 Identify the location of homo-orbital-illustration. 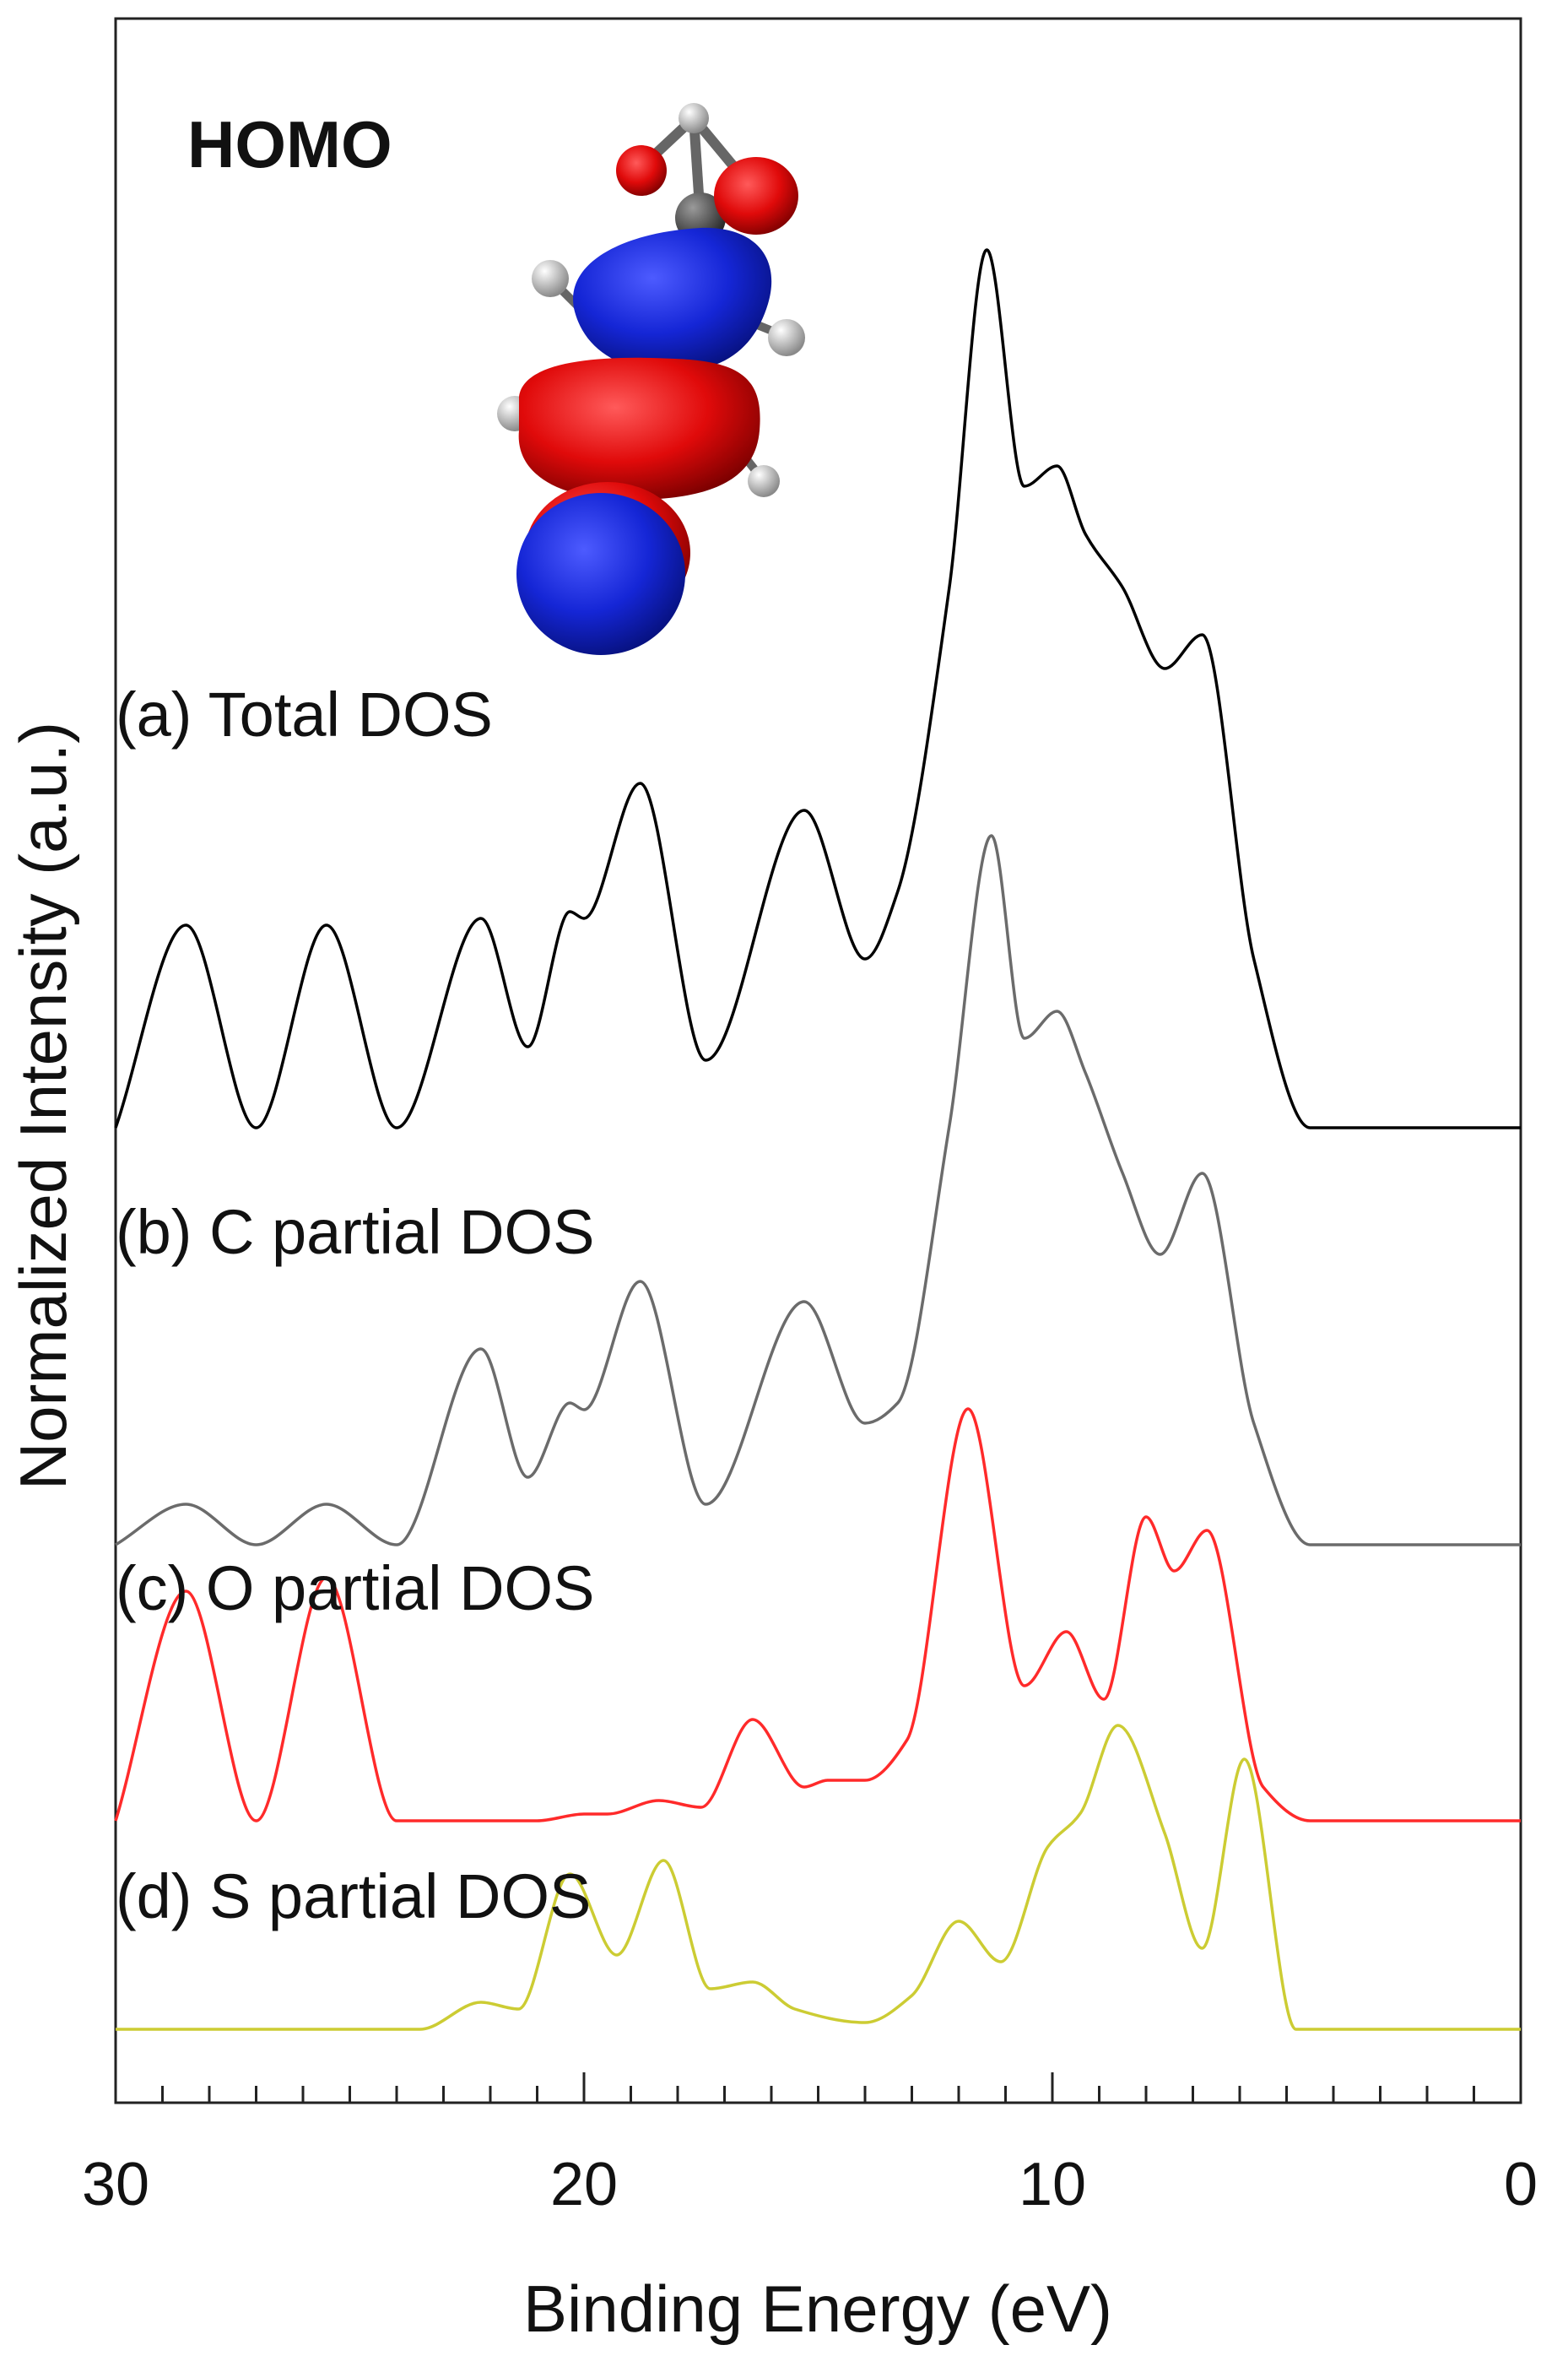
(651, 379).